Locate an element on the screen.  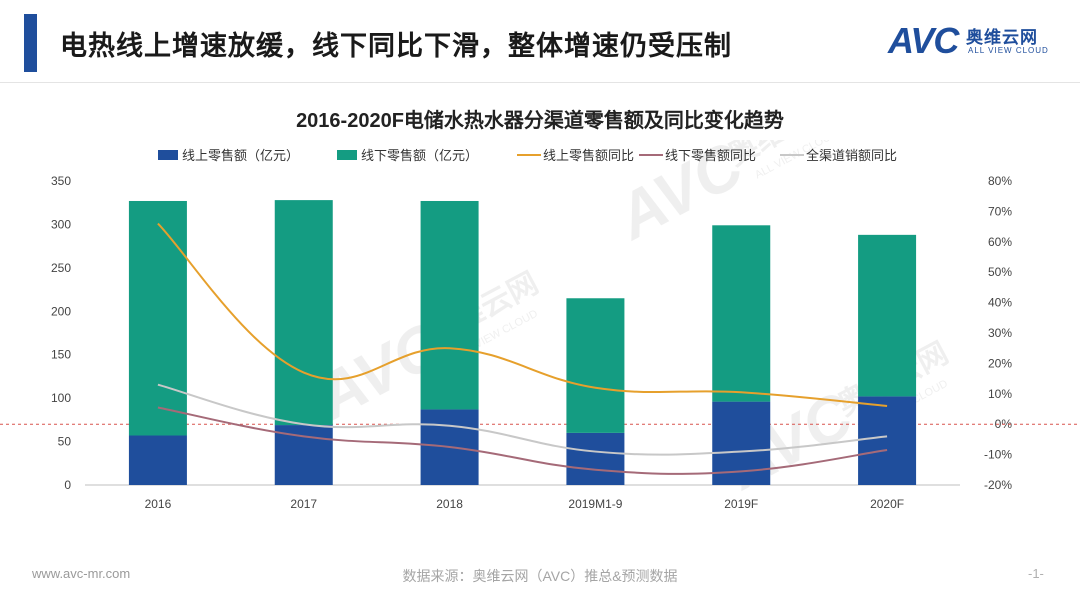
y-right-tick-label: 30% is located at coordinates (1000, 333).